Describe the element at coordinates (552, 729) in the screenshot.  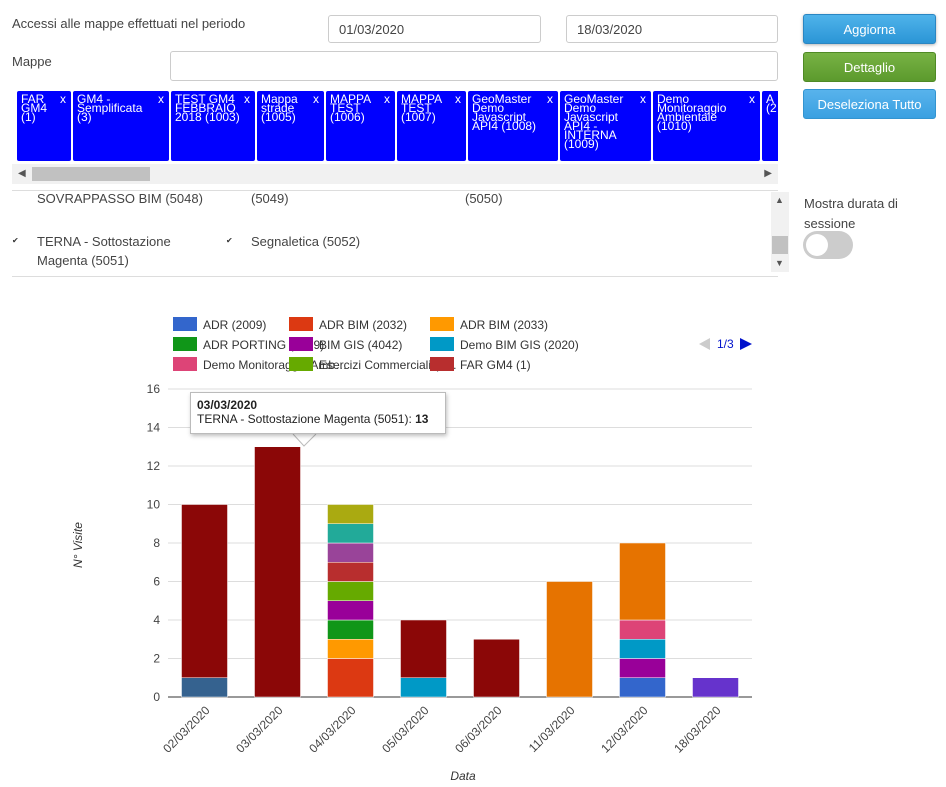
I see `x-tick-label: 11/03/2020` at that location.